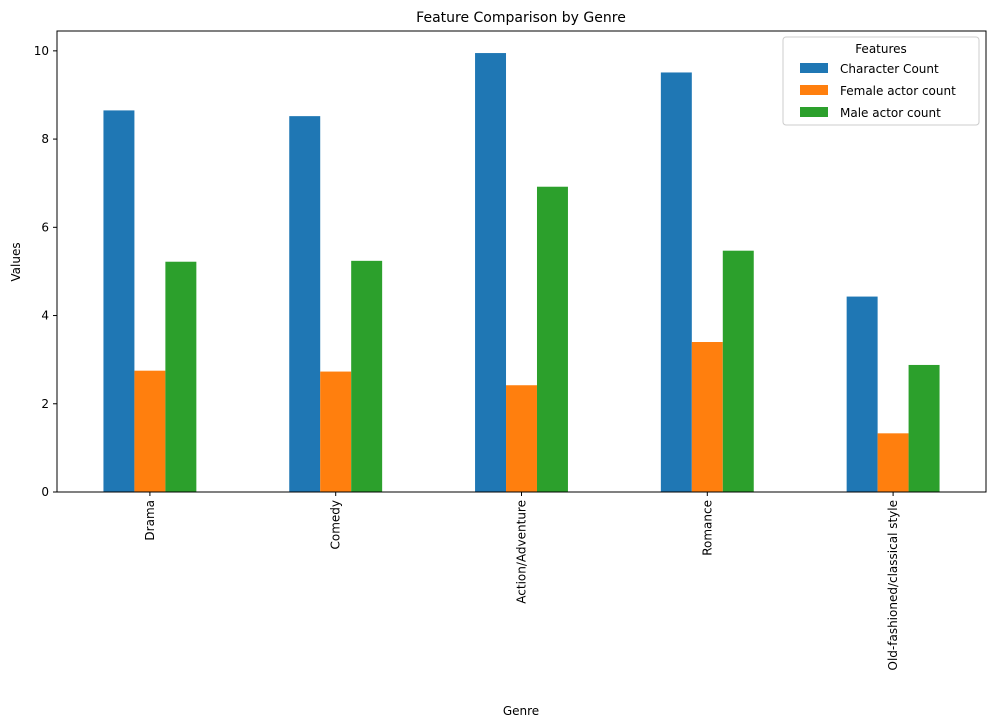 Image resolution: width=997 pixels, height=728 pixels. I want to click on x-tick-label: Comedy, so click(336, 525).